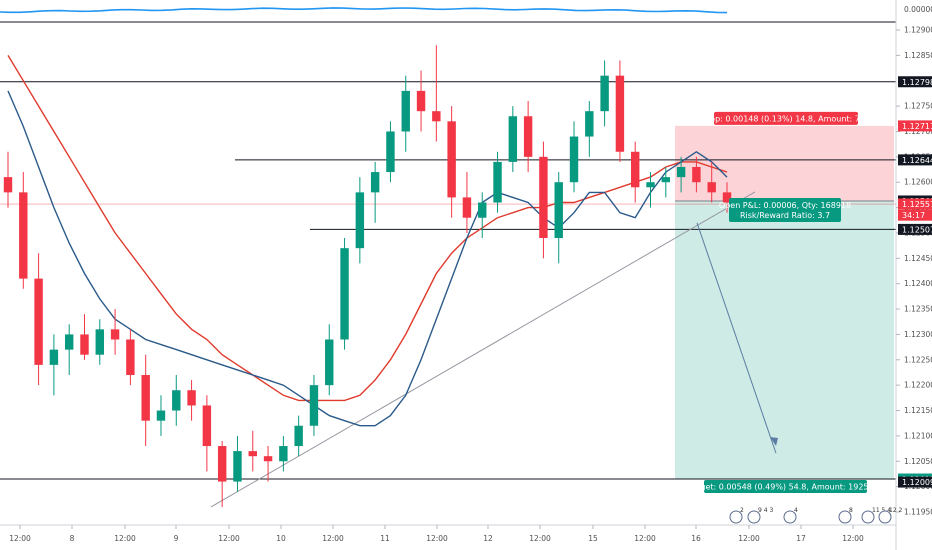 The image size is (932, 550). I want to click on event-count-label: 2, so click(742, 510).